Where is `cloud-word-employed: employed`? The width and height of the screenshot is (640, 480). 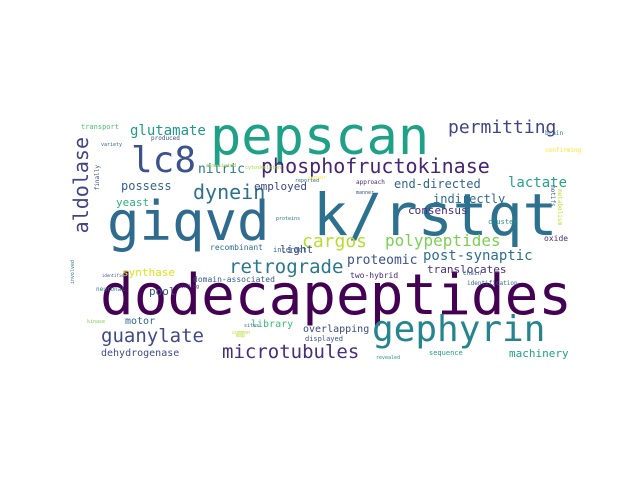 cloud-word-employed: employed is located at coordinates (280, 186).